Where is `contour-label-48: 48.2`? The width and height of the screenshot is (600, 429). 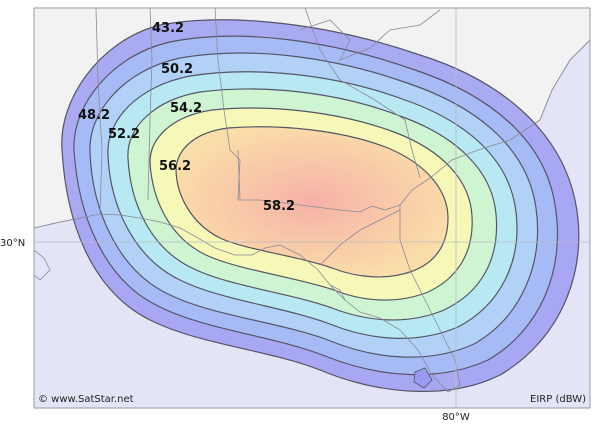
contour-label-48: 48.2 is located at coordinates (94, 115).